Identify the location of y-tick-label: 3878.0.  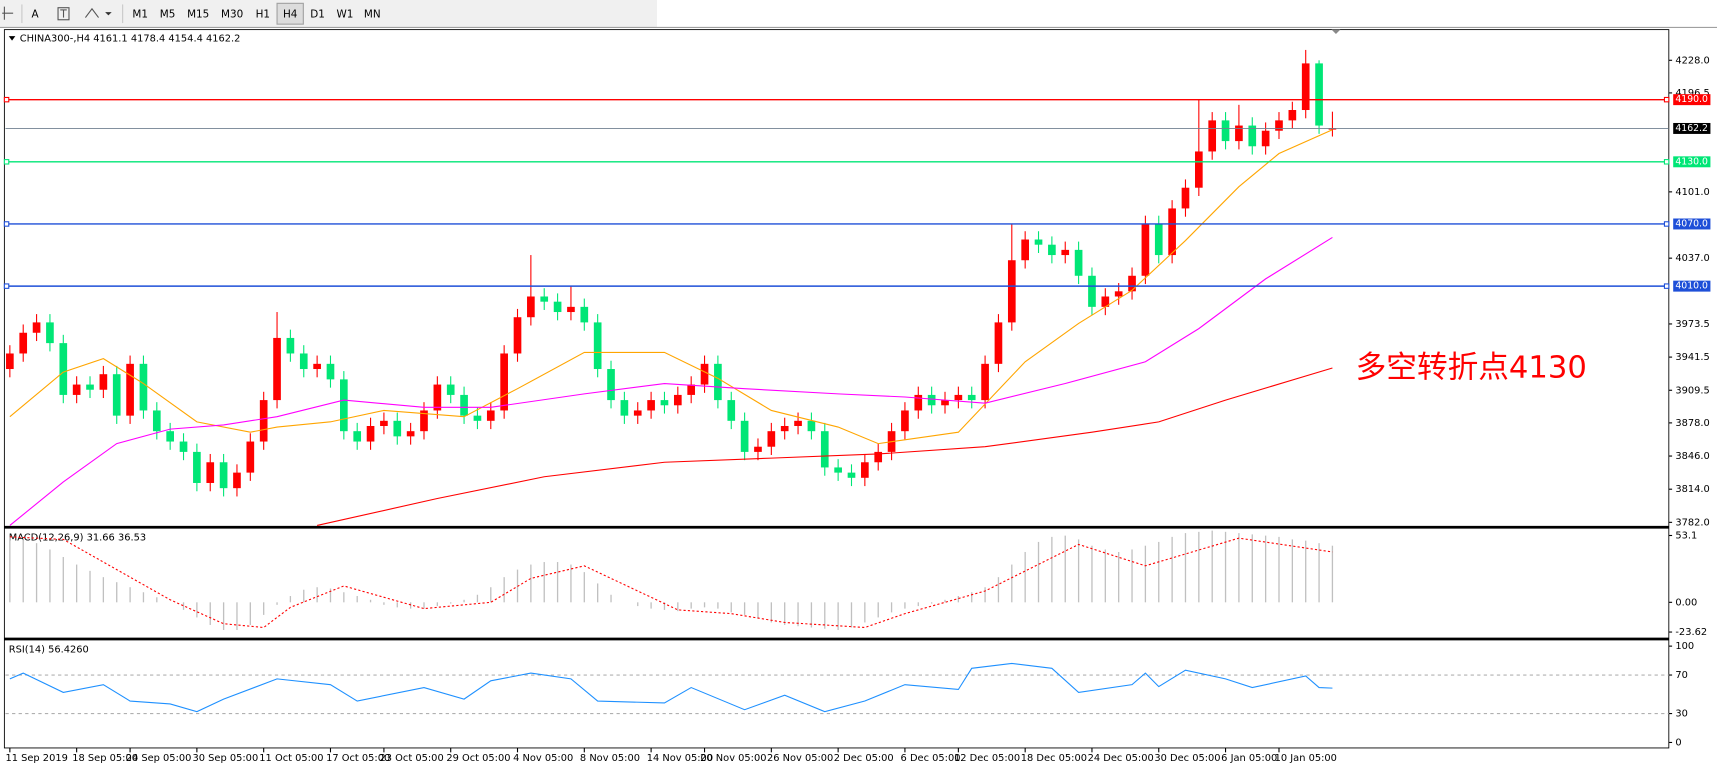
(1692, 423).